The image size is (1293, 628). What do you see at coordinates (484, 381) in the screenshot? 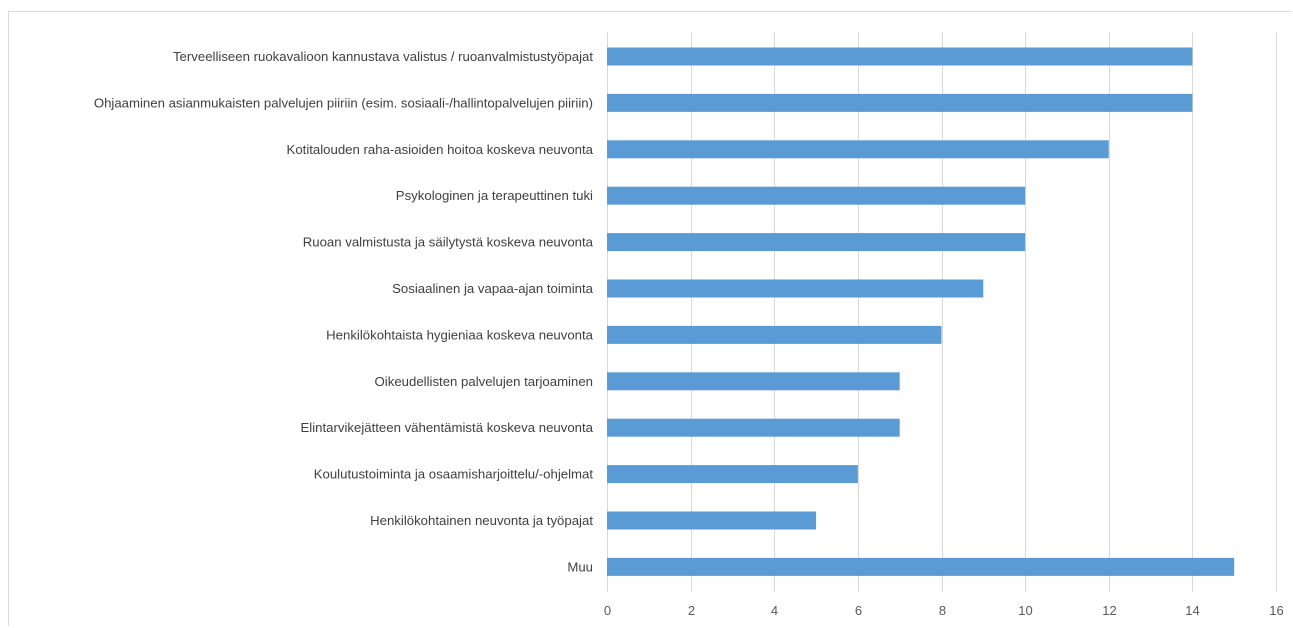
I see `category-label: Oikeudellisten palvelujen tarjoaminen` at bounding box center [484, 381].